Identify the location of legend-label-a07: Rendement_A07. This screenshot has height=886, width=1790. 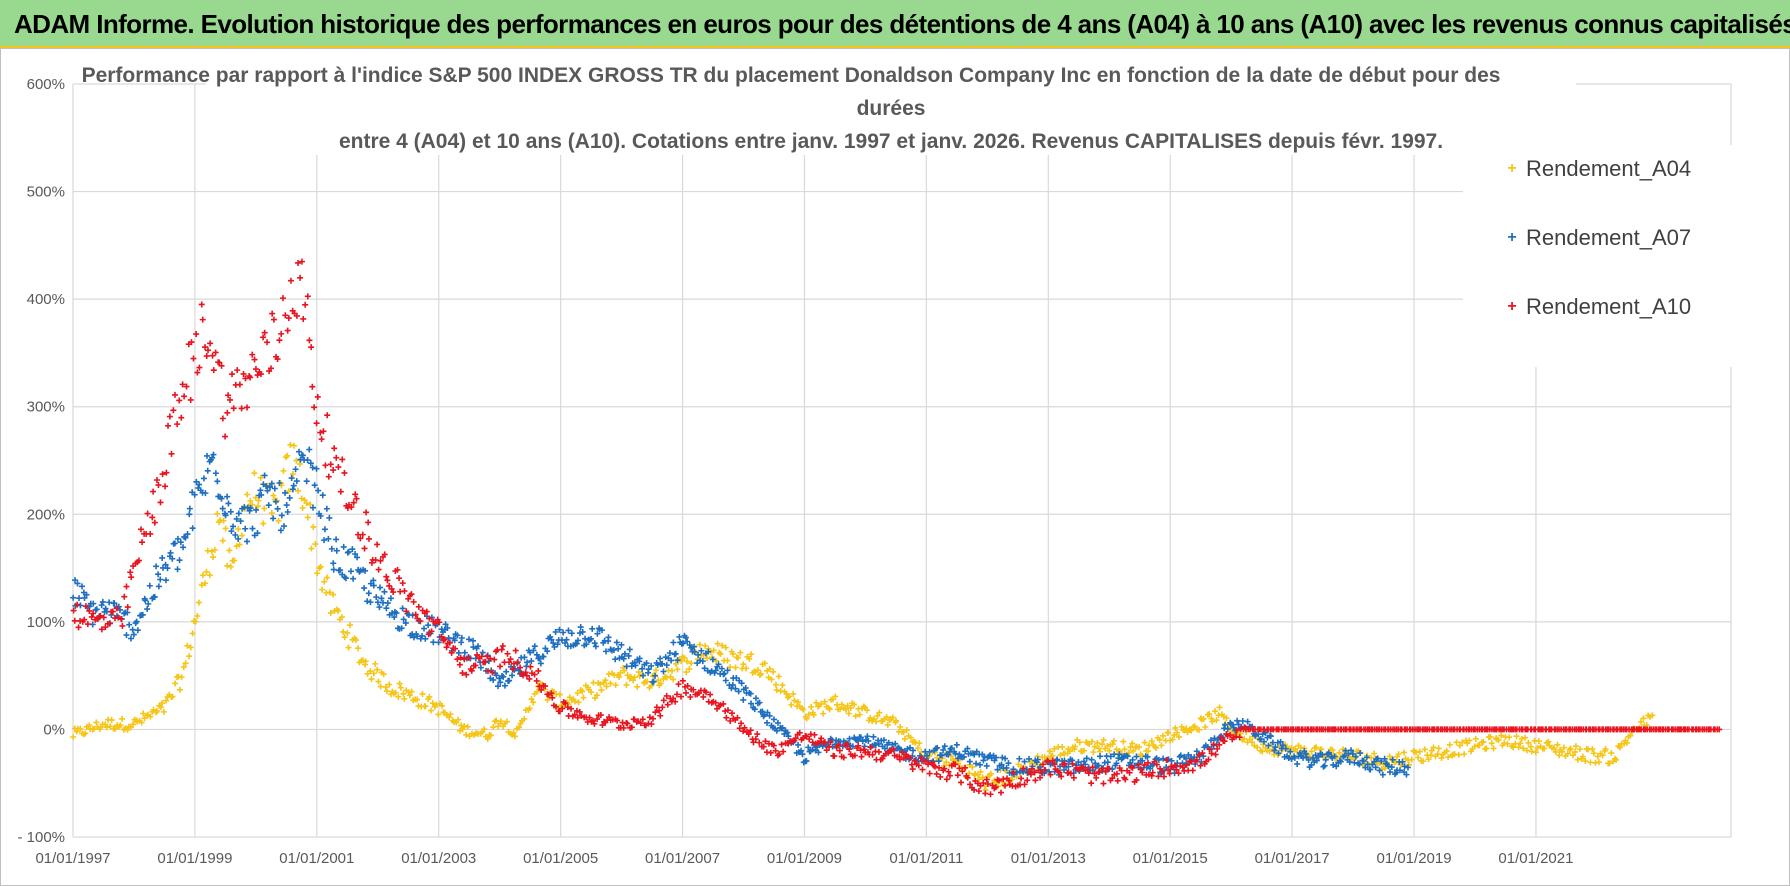
(1608, 237).